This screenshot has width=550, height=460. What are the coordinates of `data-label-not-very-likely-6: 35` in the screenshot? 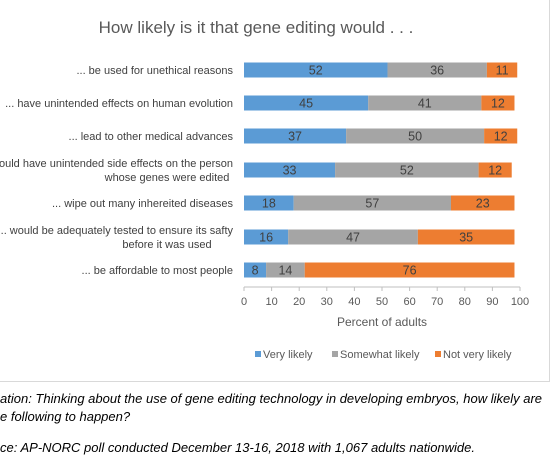 It's located at (466, 238).